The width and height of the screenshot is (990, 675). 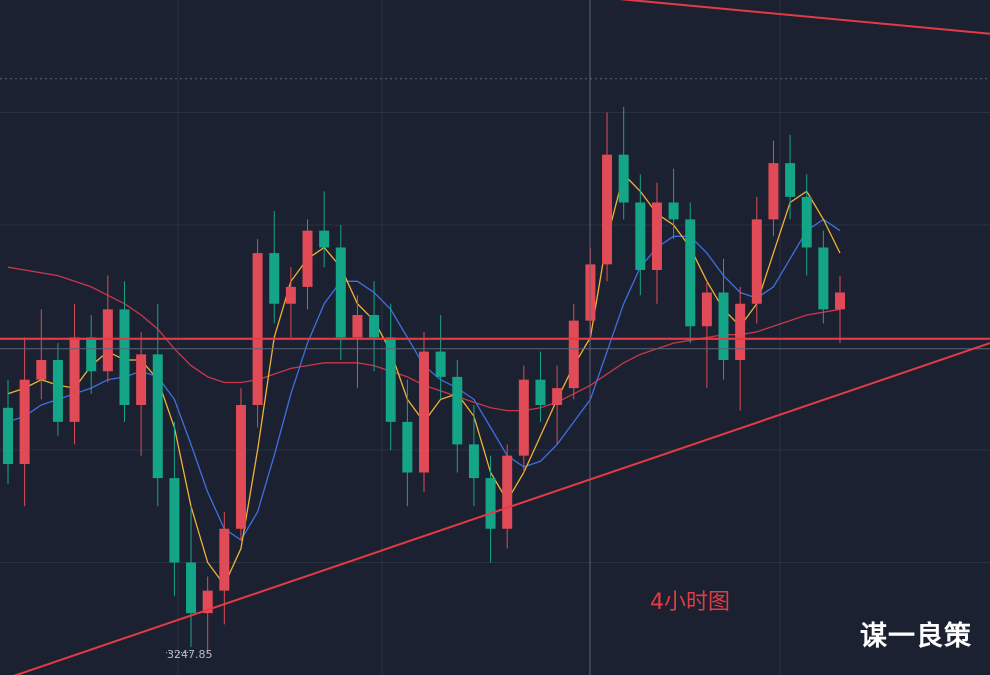 What do you see at coordinates (190, 654) in the screenshot?
I see `low-price-label: 3247.85` at bounding box center [190, 654].